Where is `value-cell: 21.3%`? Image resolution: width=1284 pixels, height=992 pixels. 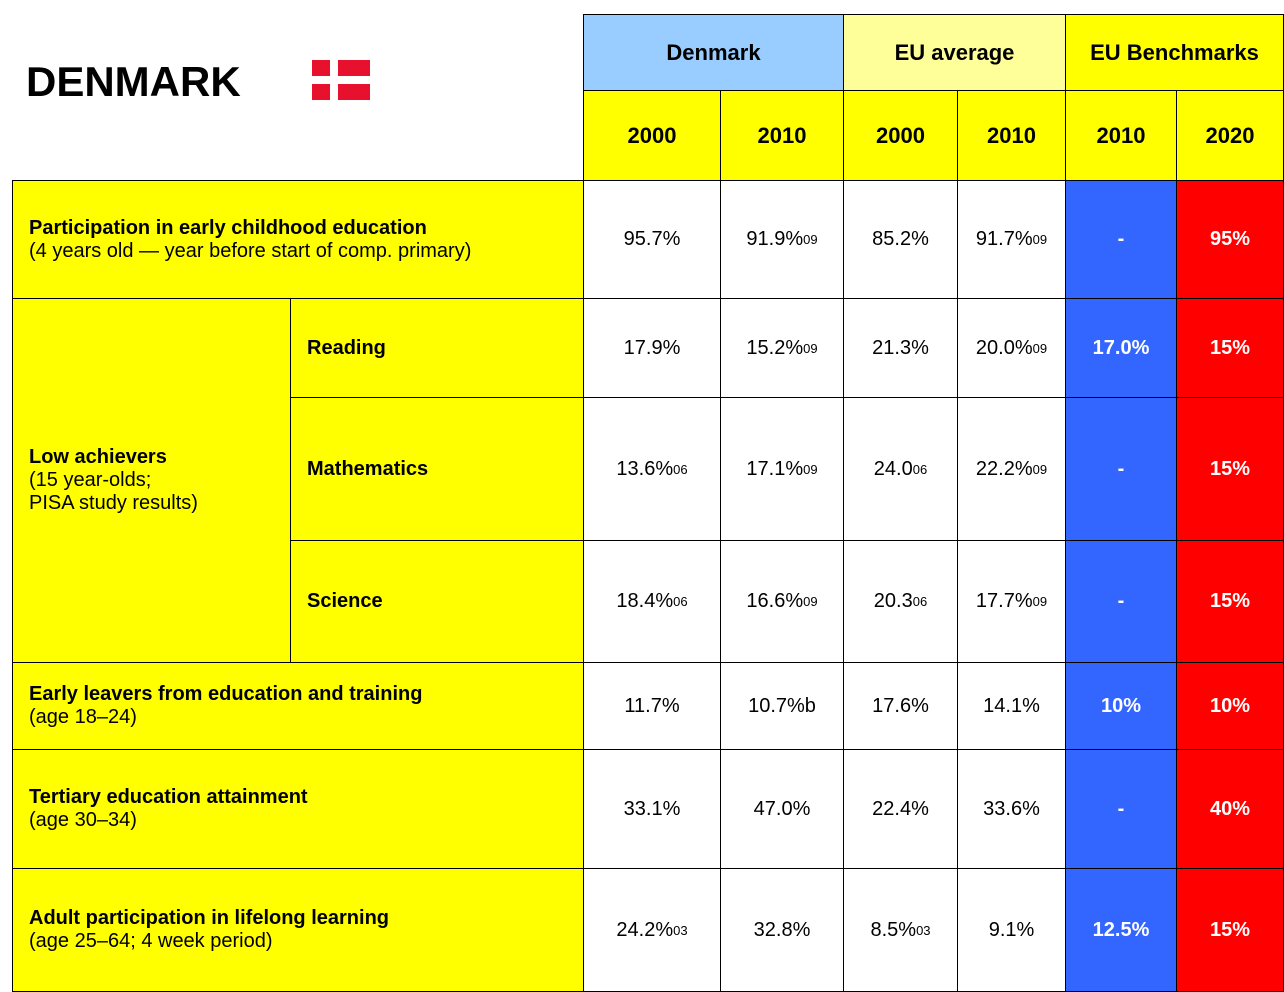 value-cell: 21.3% is located at coordinates (900, 348).